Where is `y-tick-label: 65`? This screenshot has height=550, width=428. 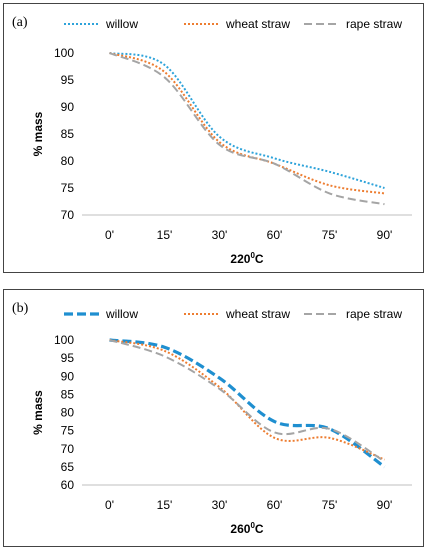
y-tick-label: 65 is located at coordinates (68, 467).